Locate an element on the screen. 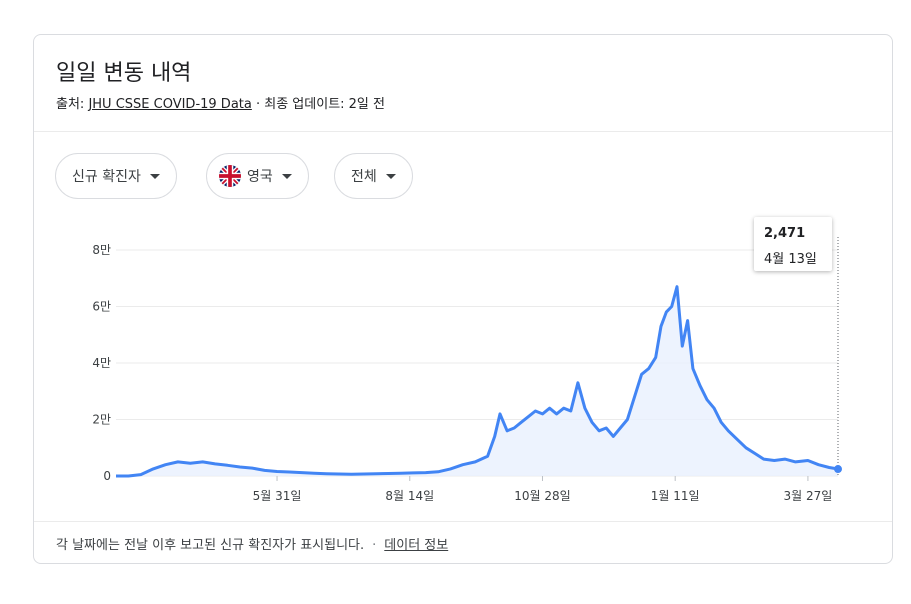 The image size is (911, 604). country-label: 영국 is located at coordinates (260, 177).